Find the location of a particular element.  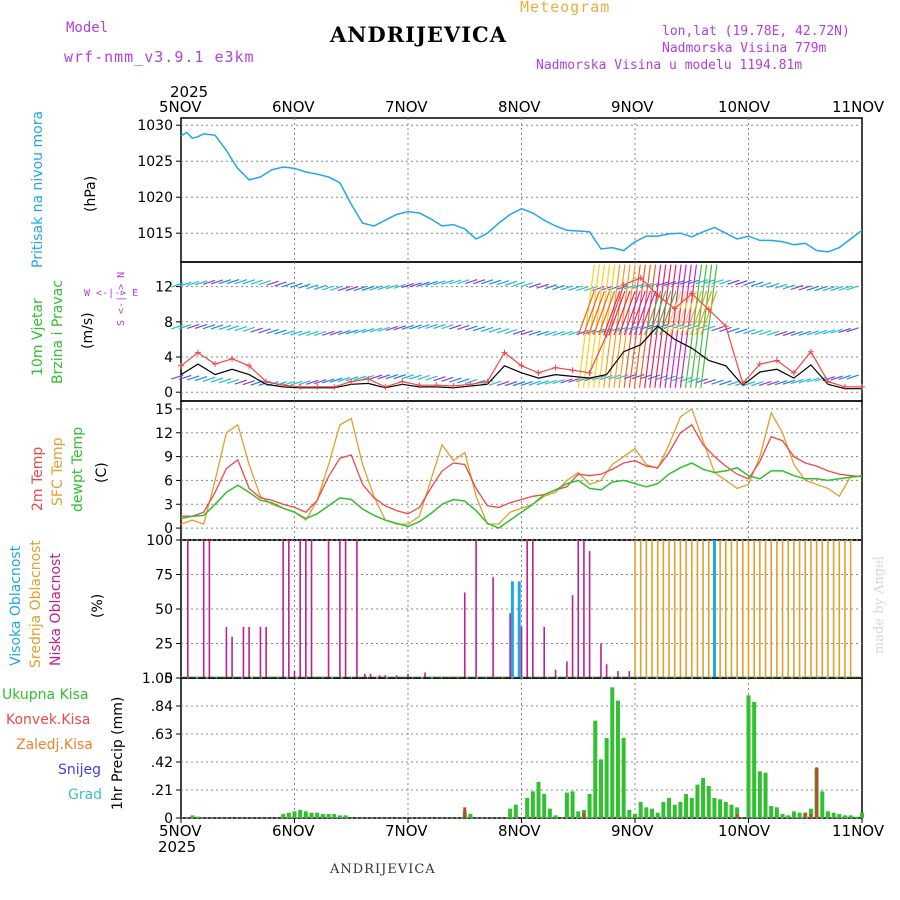

y-tick-label: 1025 is located at coordinates (155, 162).